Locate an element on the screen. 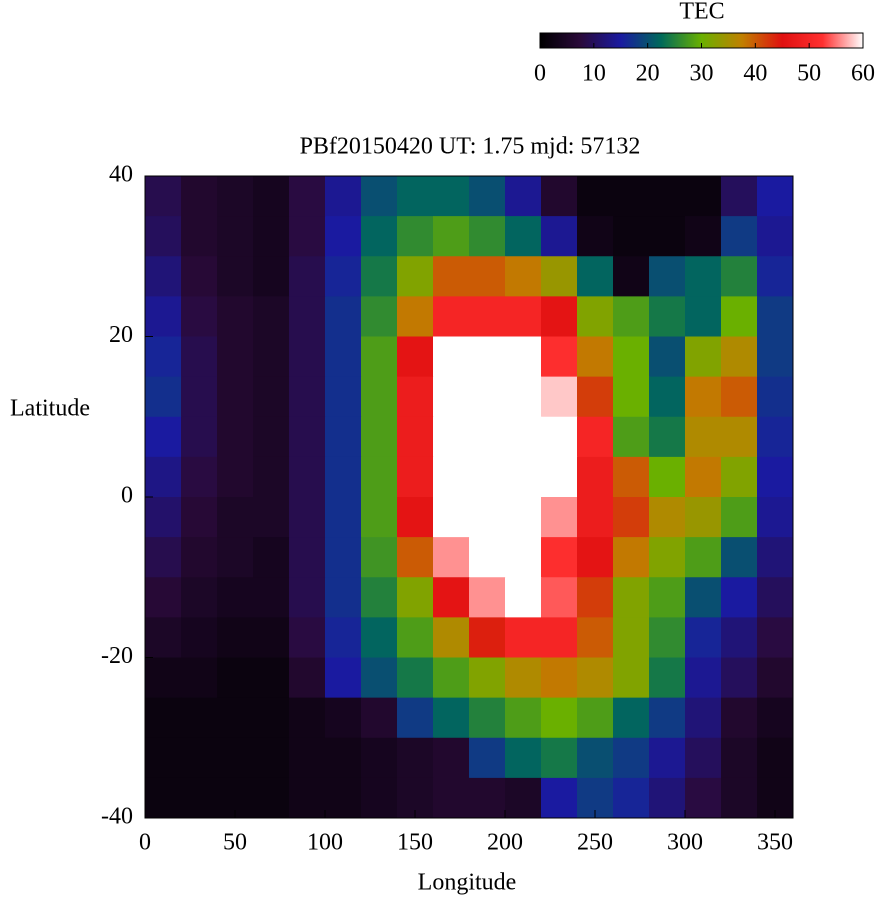  x-tick-label: 0 is located at coordinates (145, 843).